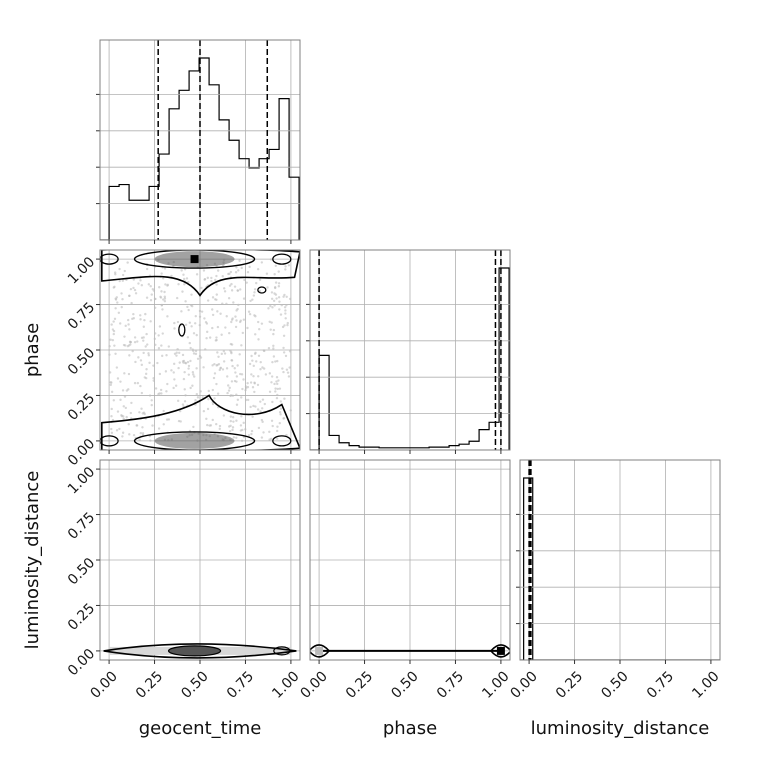 Image resolution: width=760 pixels, height=760 pixels. What do you see at coordinates (660, 684) in the screenshot?
I see `x-tick-label: 0.75` at bounding box center [660, 684].